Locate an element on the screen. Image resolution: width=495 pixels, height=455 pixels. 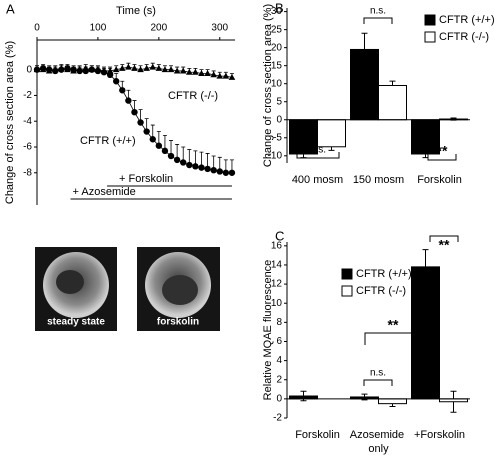
treatment-label: + Forskolin is located at coordinates (146, 179).